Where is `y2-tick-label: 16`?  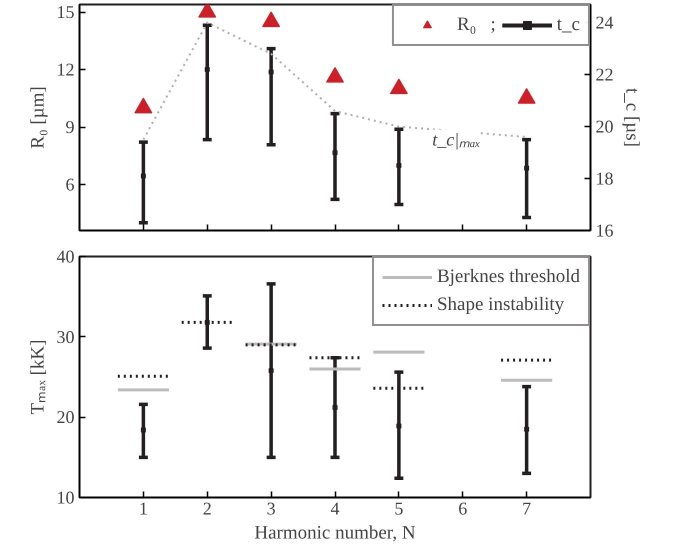 y2-tick-label: 16 is located at coordinates (605, 230).